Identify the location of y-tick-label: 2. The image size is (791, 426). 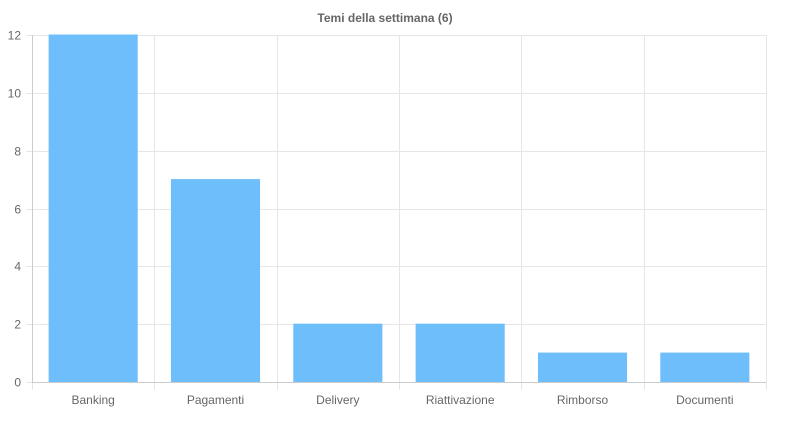
(17, 325).